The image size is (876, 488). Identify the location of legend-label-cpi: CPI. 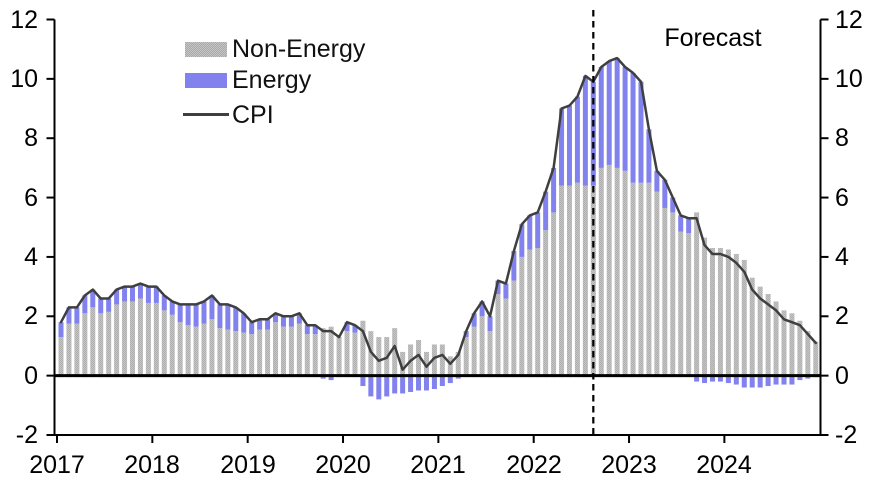
(253, 115).